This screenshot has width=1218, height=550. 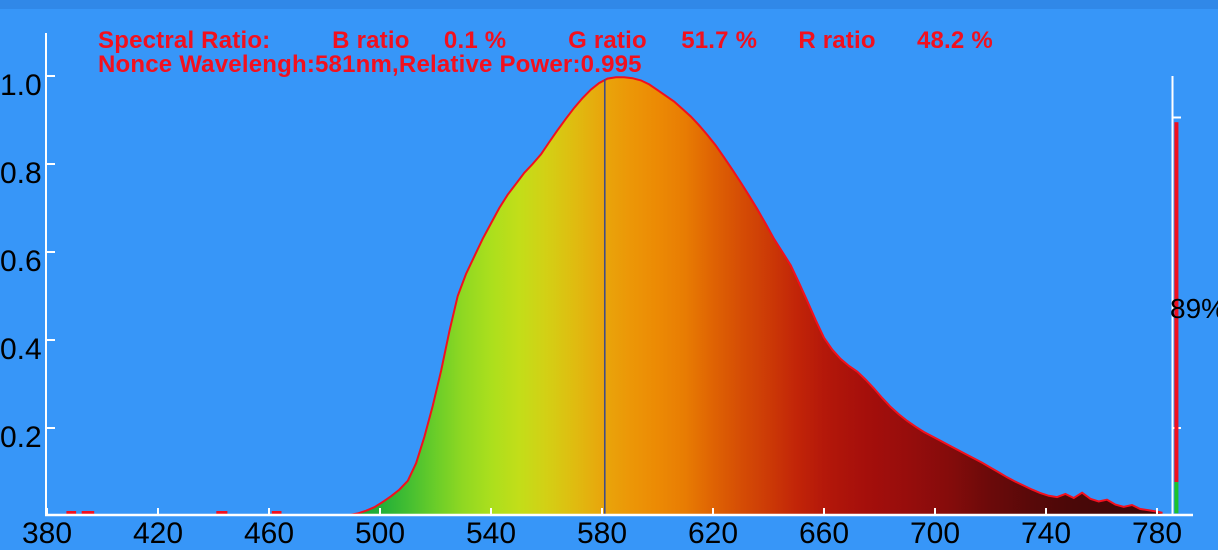 I want to click on ratio-bar-red, so click(x=1176, y=302).